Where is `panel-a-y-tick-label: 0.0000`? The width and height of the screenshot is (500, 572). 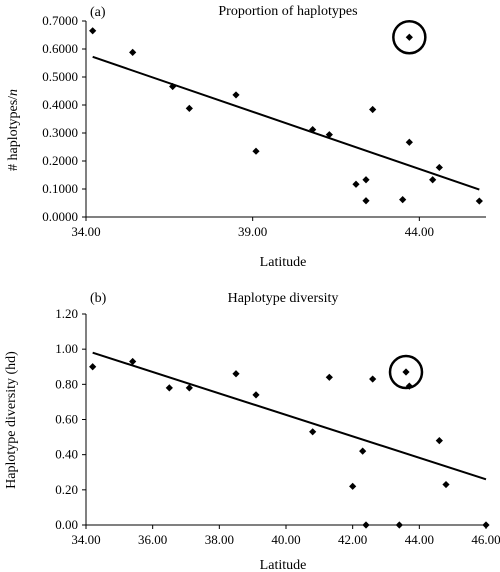 panel-a-y-tick-label: 0.0000 is located at coordinates (60, 216).